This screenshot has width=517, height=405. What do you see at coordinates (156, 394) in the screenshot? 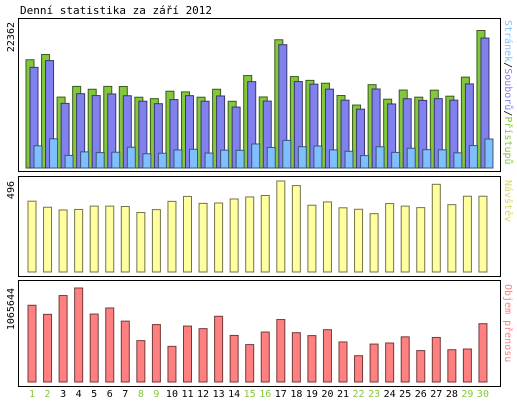
I see `x-tick-label-day-9: 9` at bounding box center [156, 394].